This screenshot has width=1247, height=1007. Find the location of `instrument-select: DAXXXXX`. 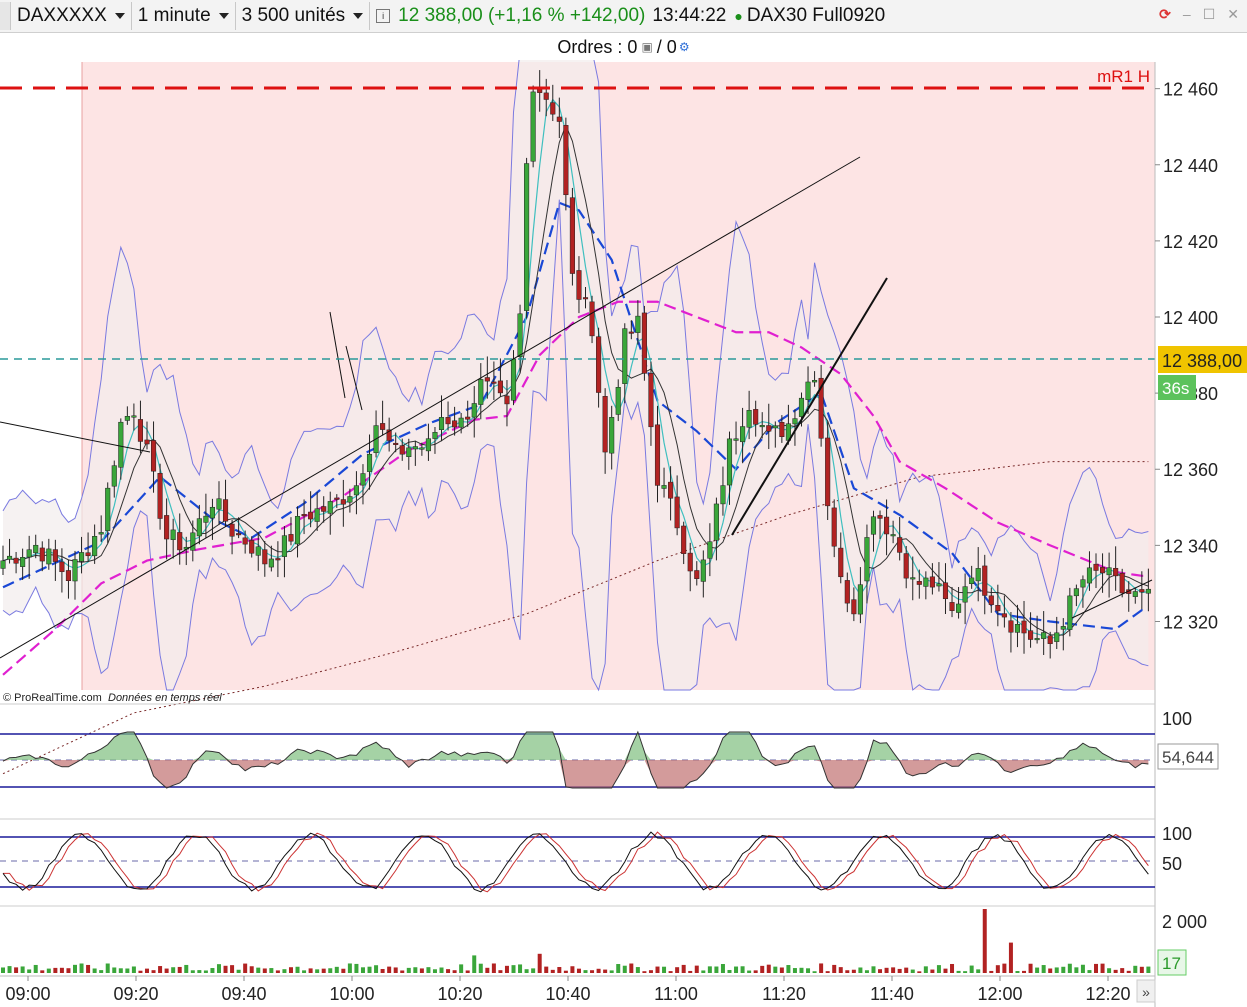

instrument-select: DAXXXXX is located at coordinates (71, 16).